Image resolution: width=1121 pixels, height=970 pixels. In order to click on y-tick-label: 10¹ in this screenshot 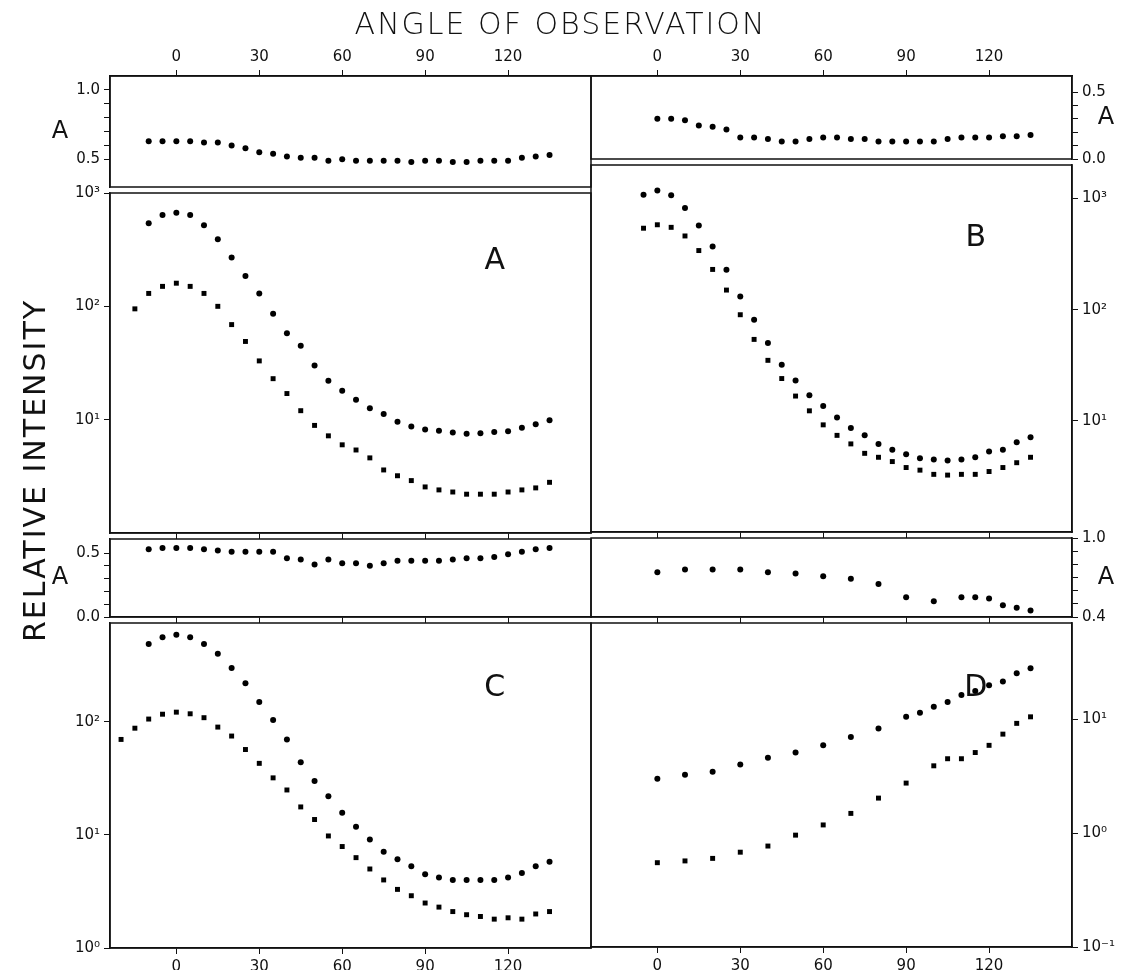, I will do `click(87, 833)`.